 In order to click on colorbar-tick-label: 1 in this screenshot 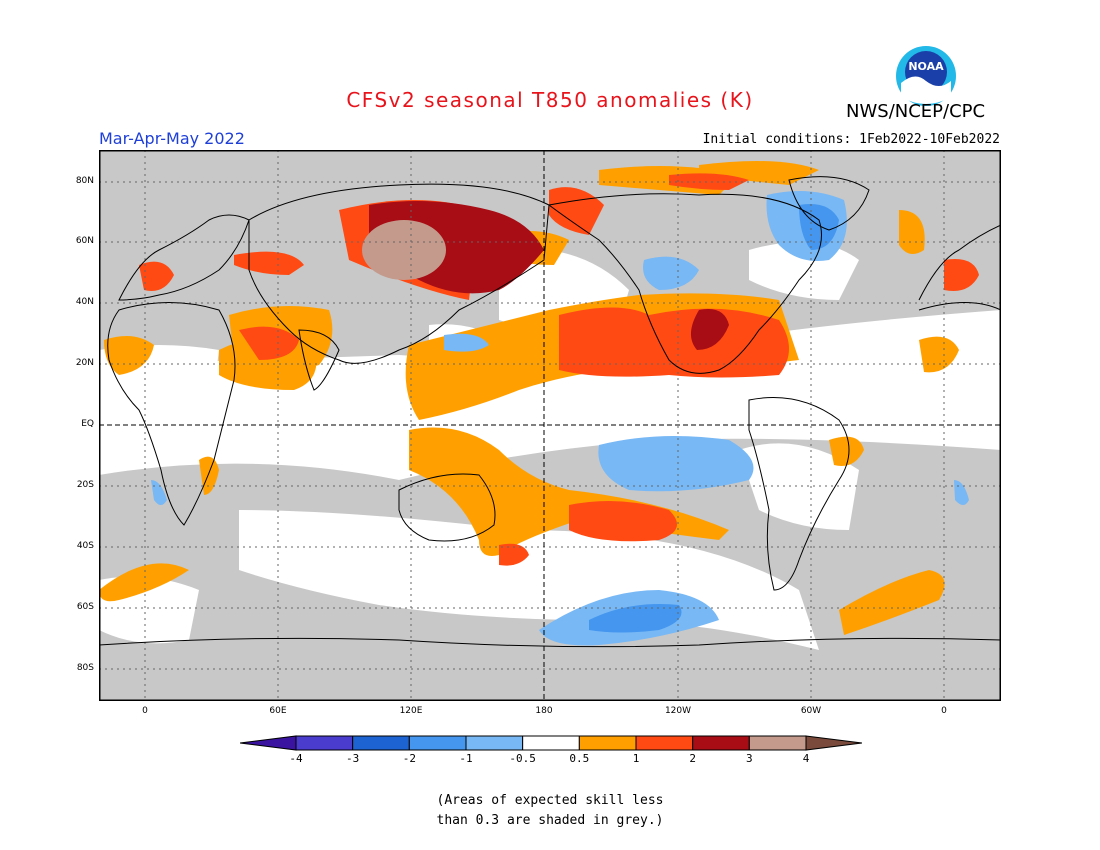, I will do `click(636, 758)`.